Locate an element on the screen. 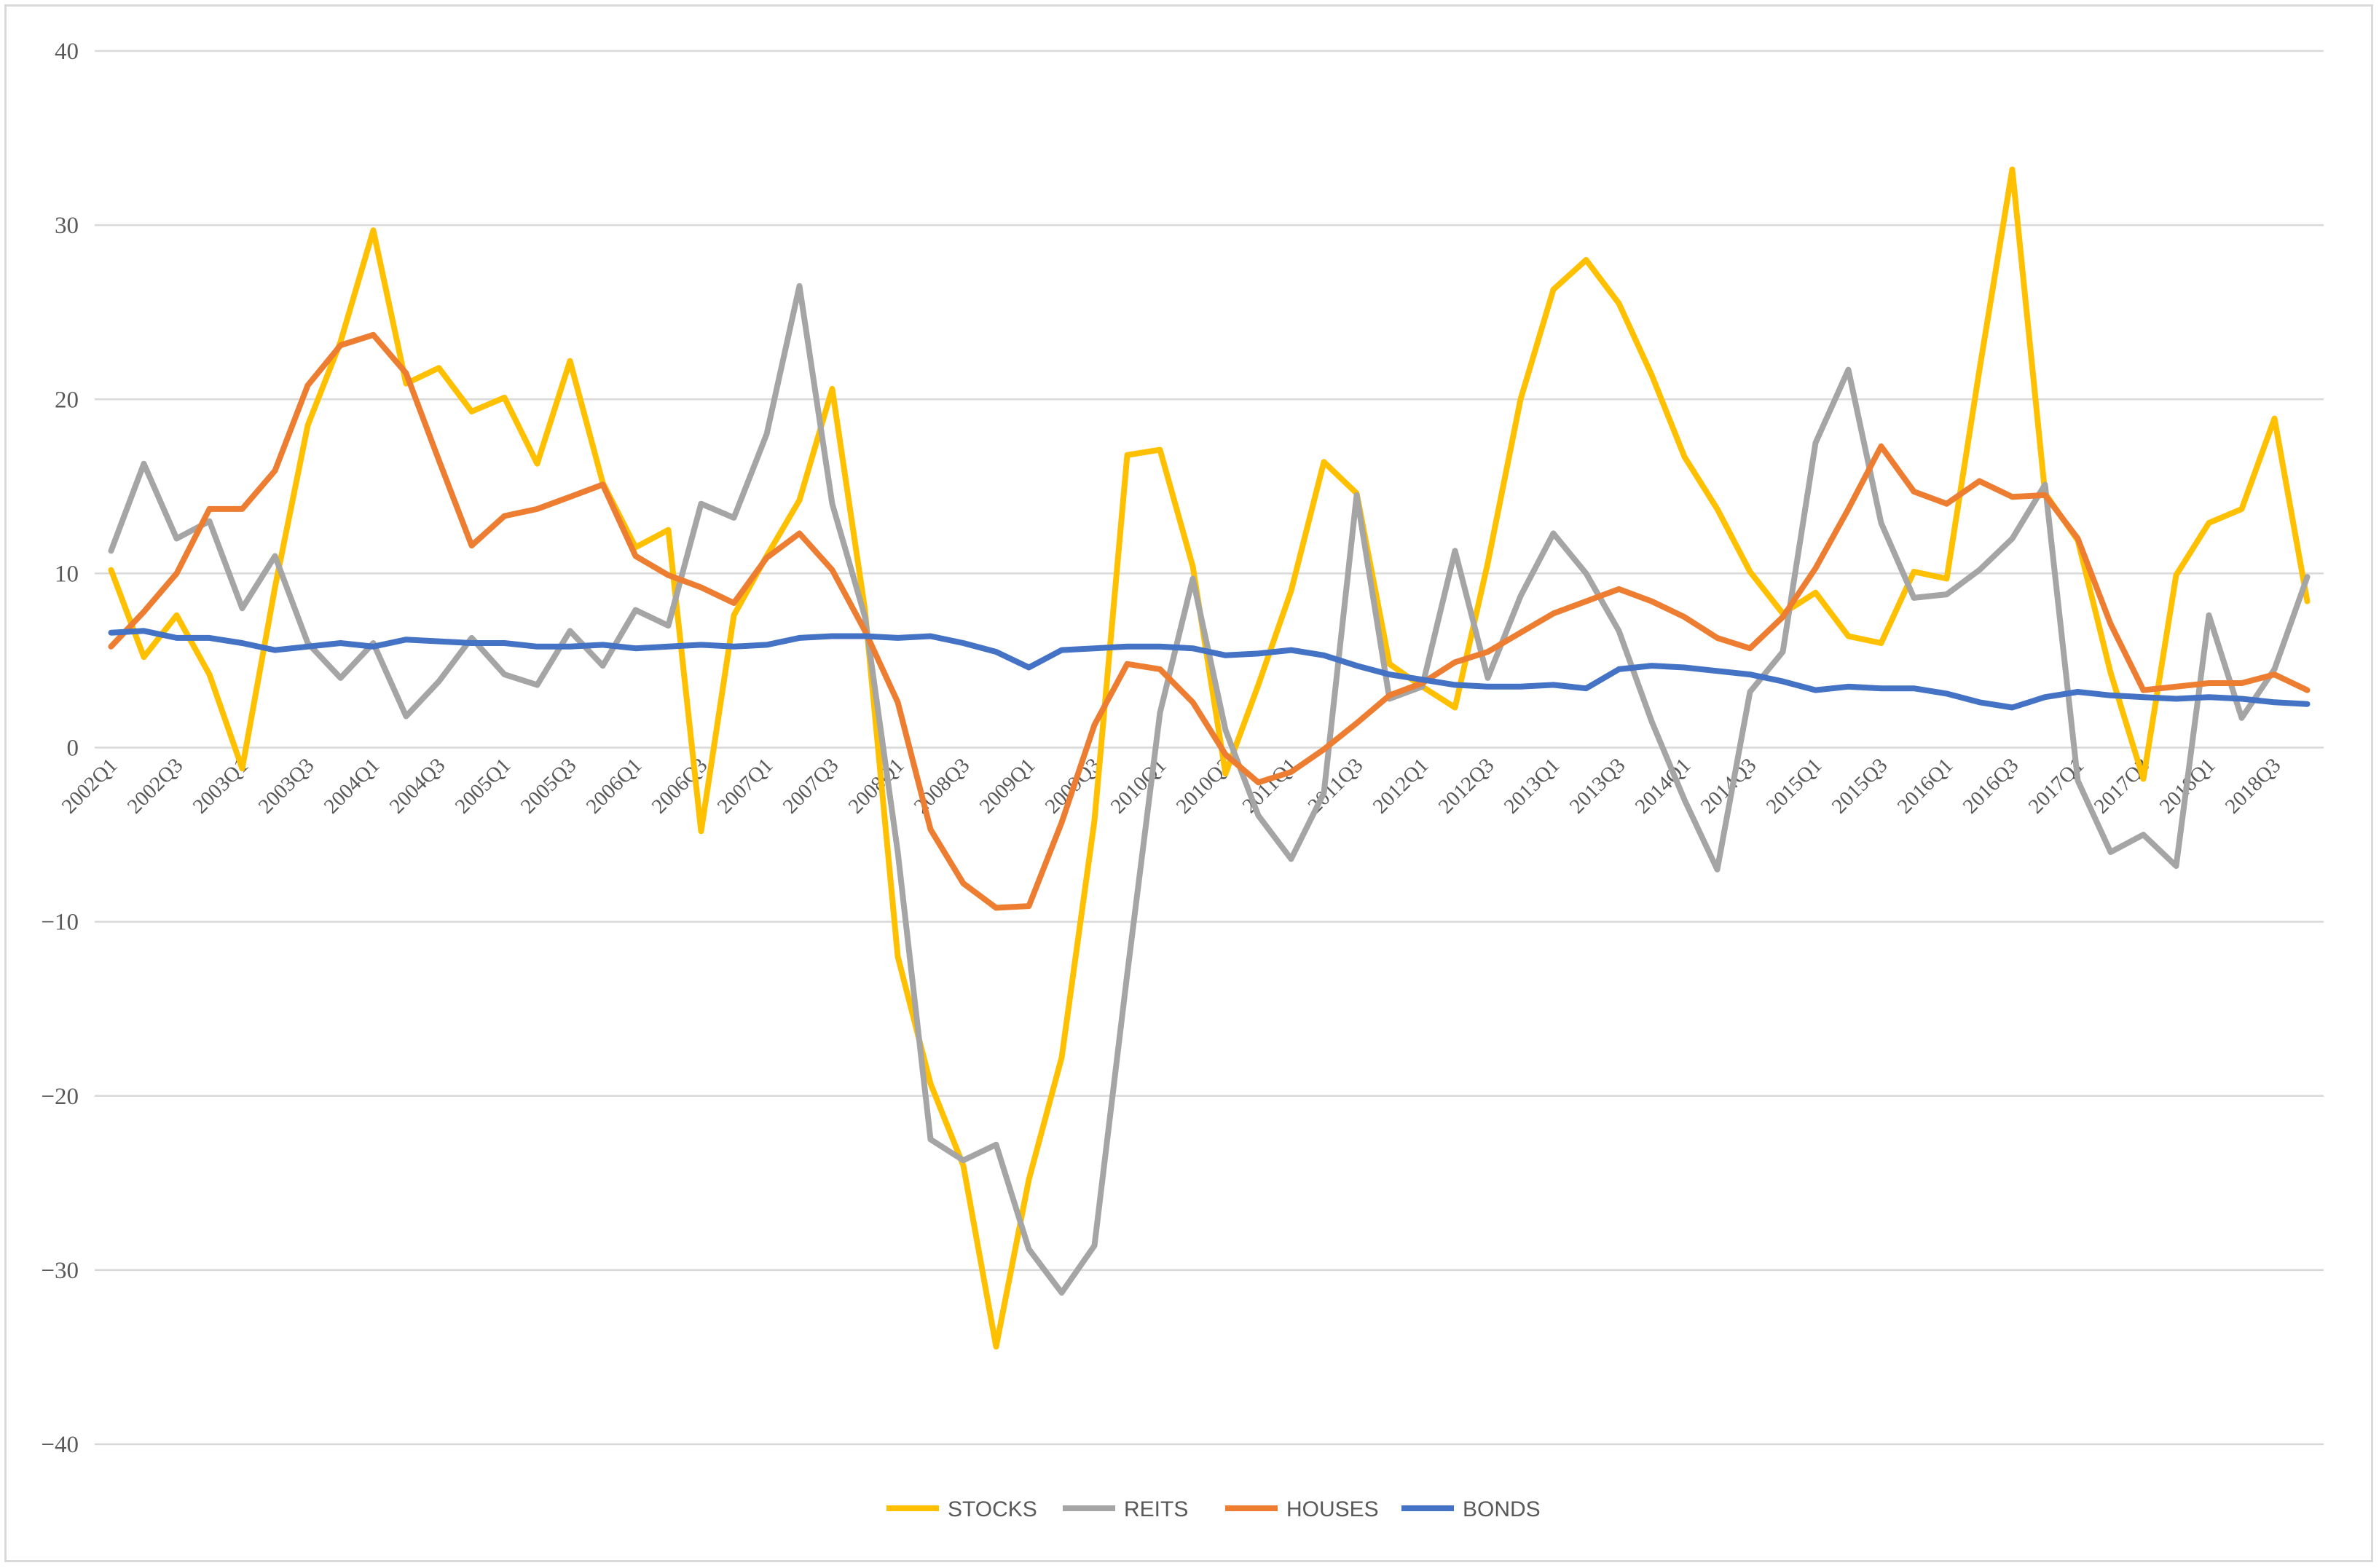 This screenshot has height=1568, width=2379. x-tick-label: 2004Q1 is located at coordinates (352, 786).